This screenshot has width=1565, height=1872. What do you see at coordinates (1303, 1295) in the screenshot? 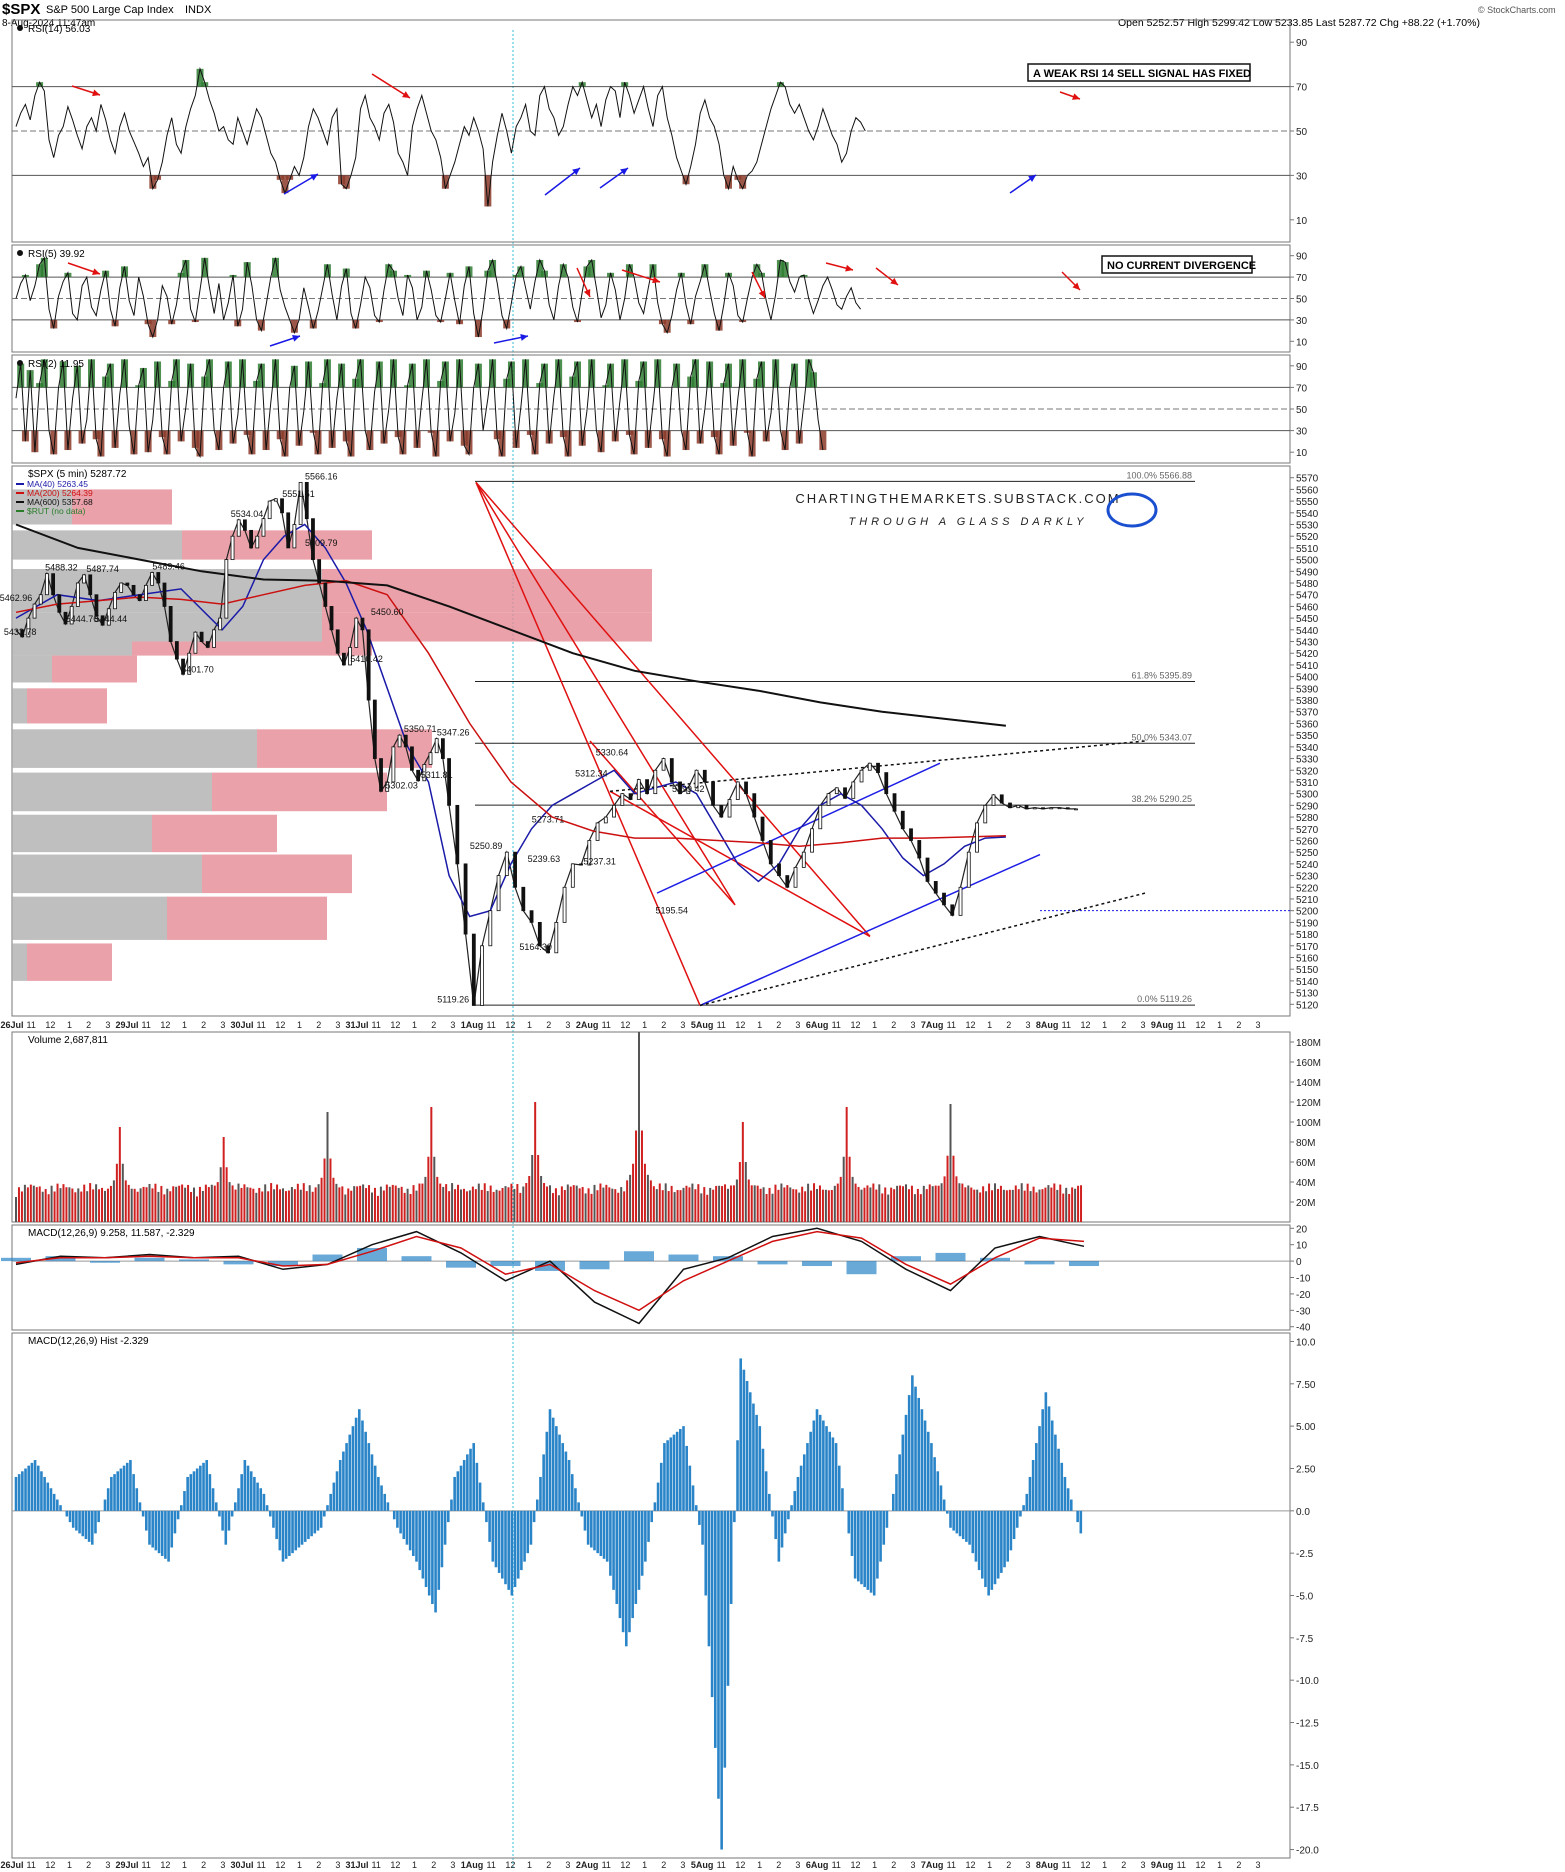
I see `y-tick-label: -20` at bounding box center [1303, 1295].